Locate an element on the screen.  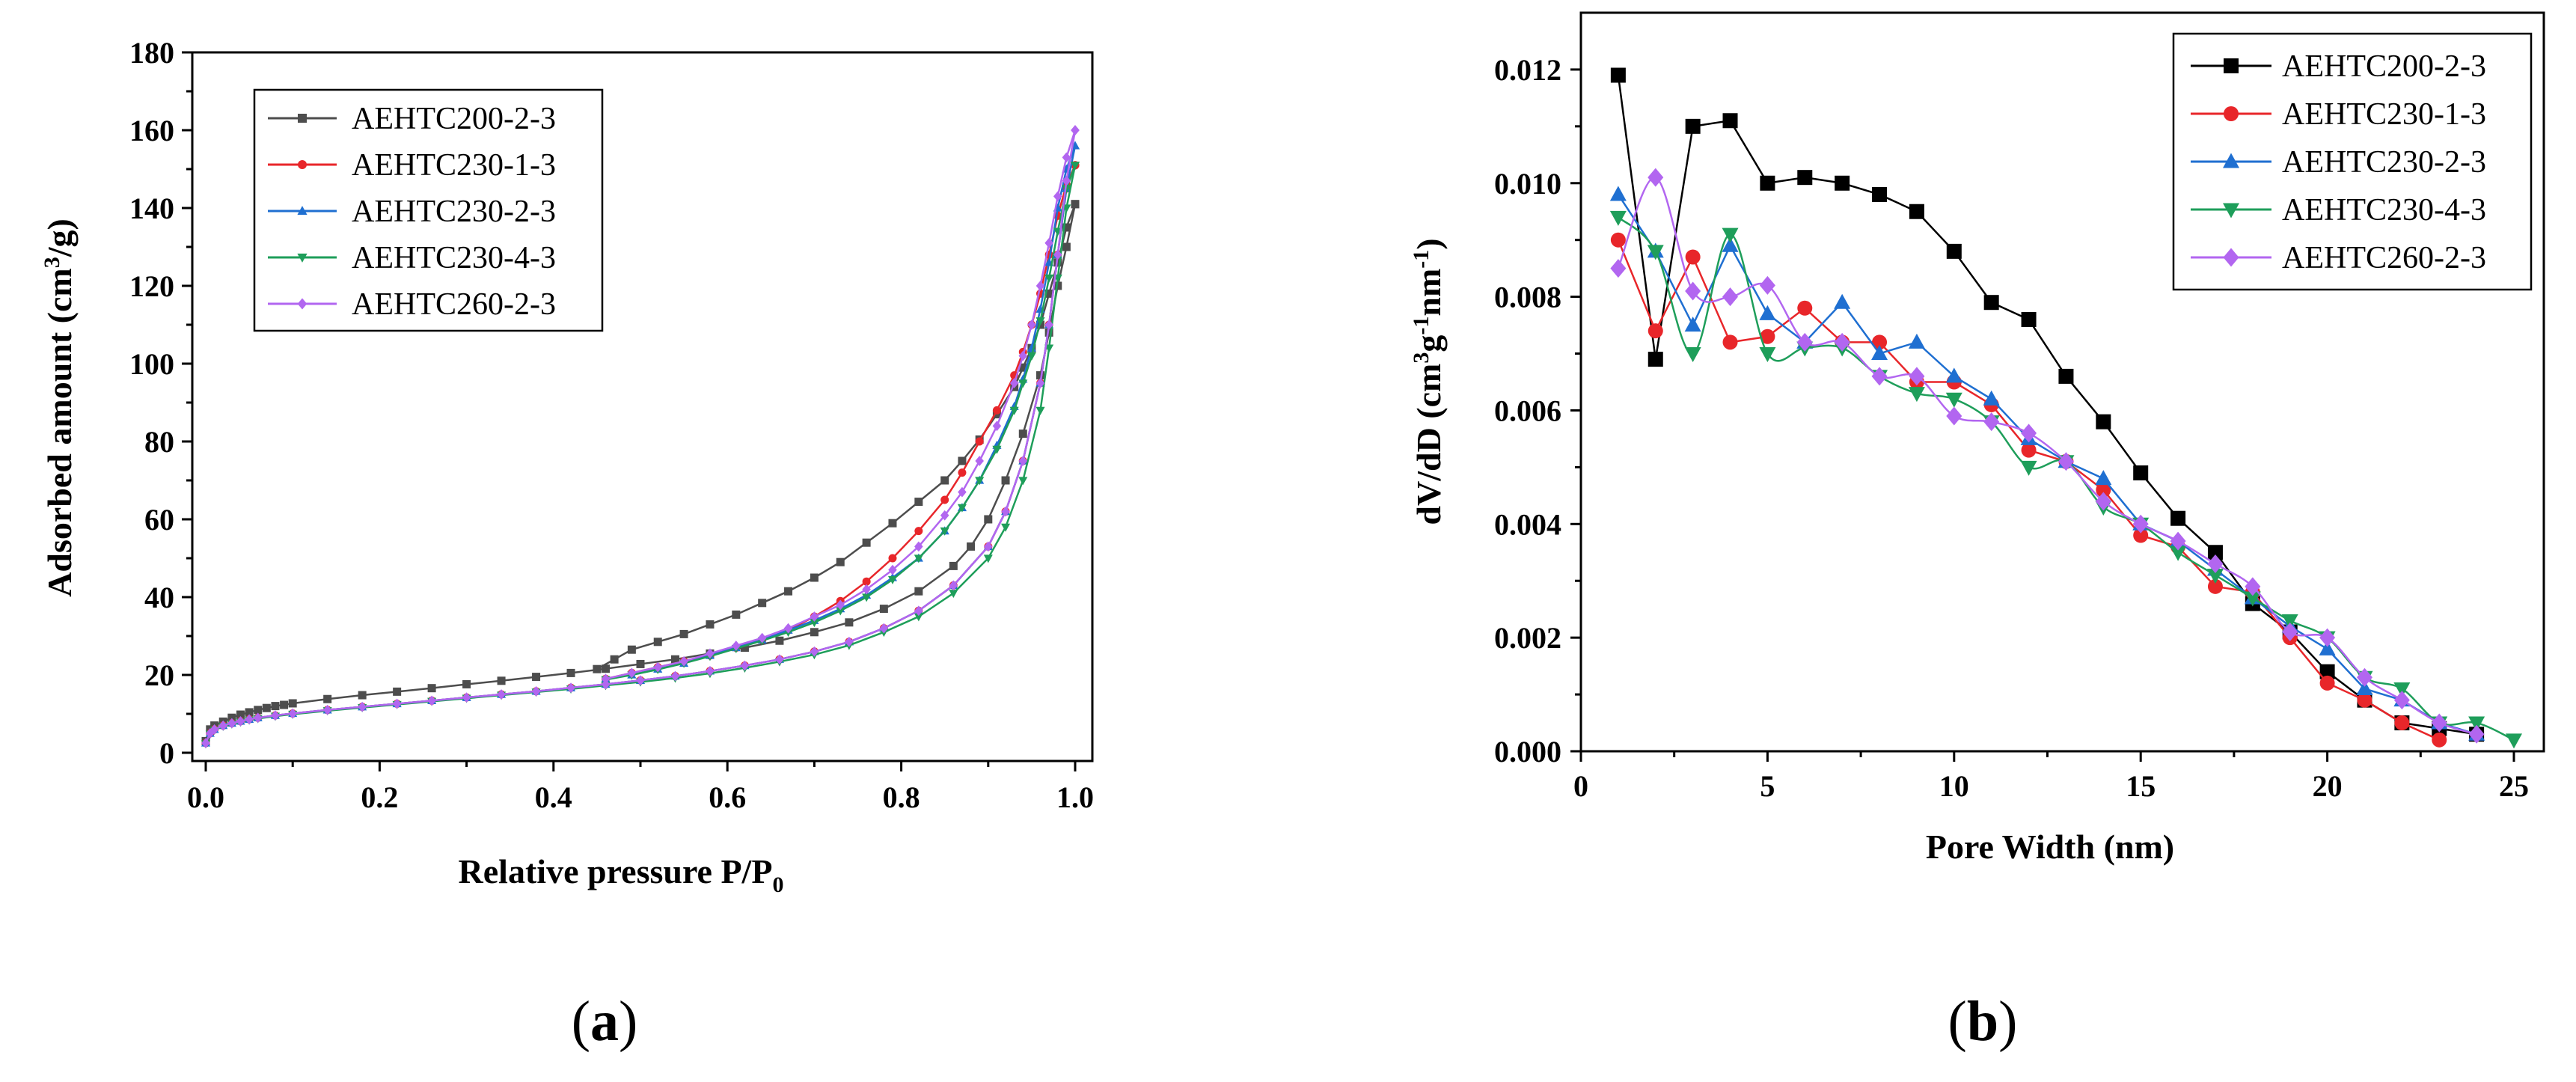
x-tick-label: 0.2 is located at coordinates (380, 797).